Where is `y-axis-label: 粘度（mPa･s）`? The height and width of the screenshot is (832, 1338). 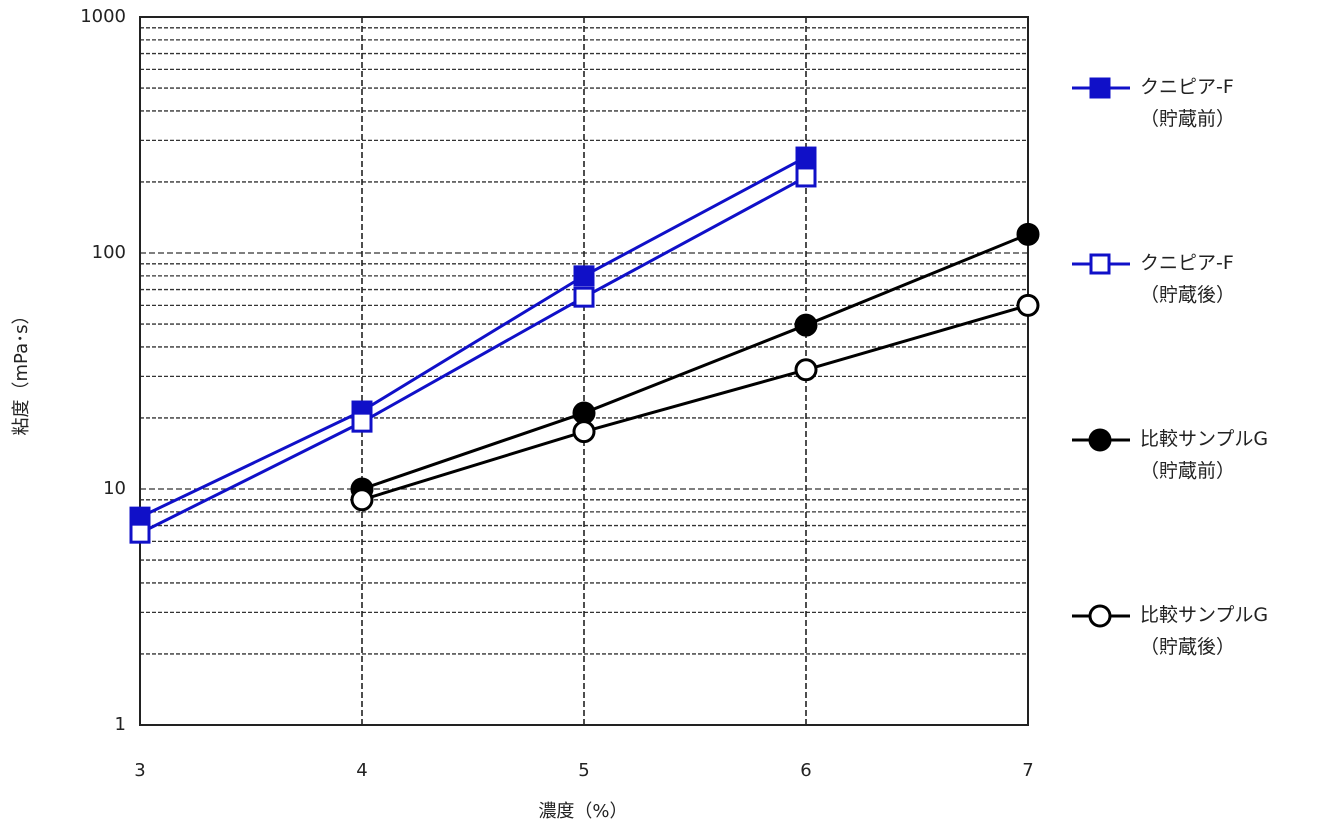
y-axis-label: 粘度（mPa･s） is located at coordinates (21, 371).